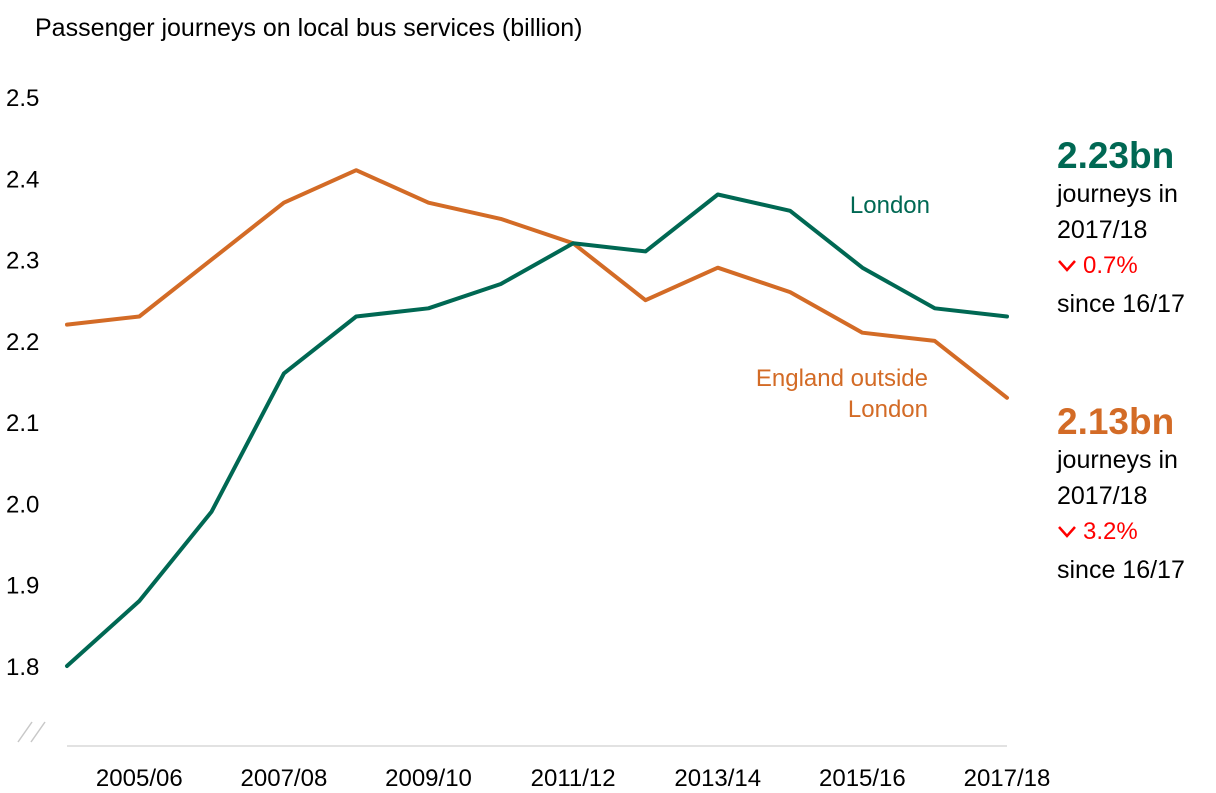 The image size is (1216, 793). I want to click on london-value: 2.23bn, so click(1116, 155).